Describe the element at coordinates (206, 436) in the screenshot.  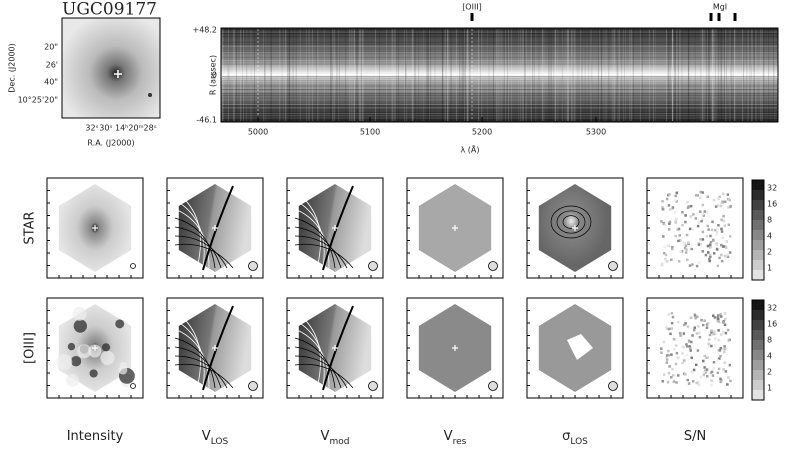
I see `label-main: V` at that location.